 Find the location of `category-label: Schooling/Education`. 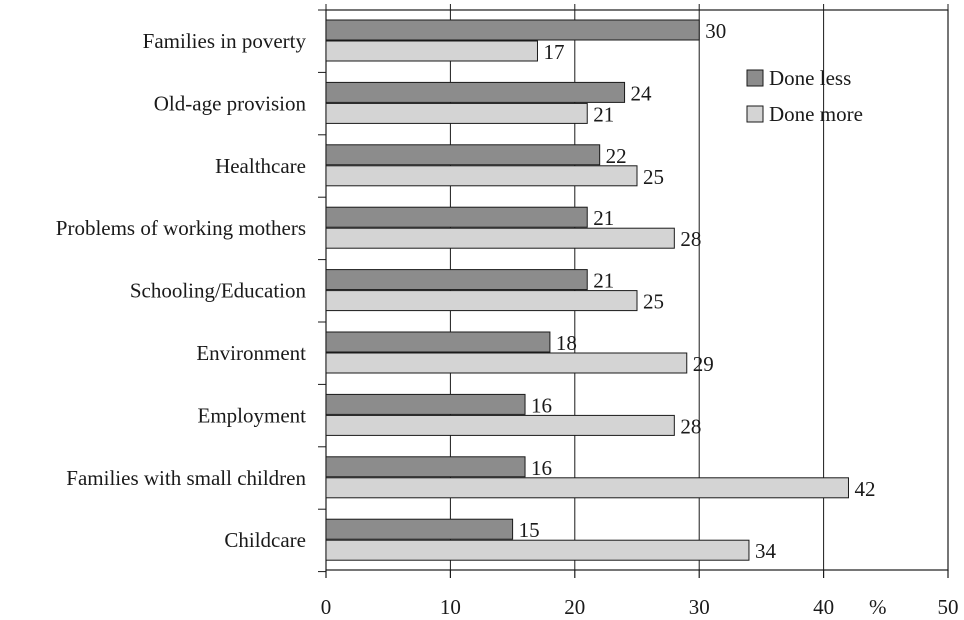

category-label: Schooling/Education is located at coordinates (218, 291).